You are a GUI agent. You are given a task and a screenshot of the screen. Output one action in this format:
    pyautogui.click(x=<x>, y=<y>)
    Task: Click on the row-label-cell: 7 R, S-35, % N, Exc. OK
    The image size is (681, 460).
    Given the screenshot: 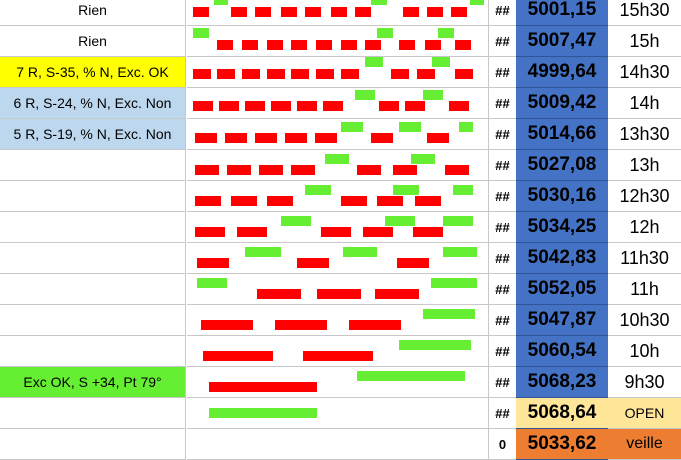 What is the action you would take?
    pyautogui.click(x=93, y=72)
    